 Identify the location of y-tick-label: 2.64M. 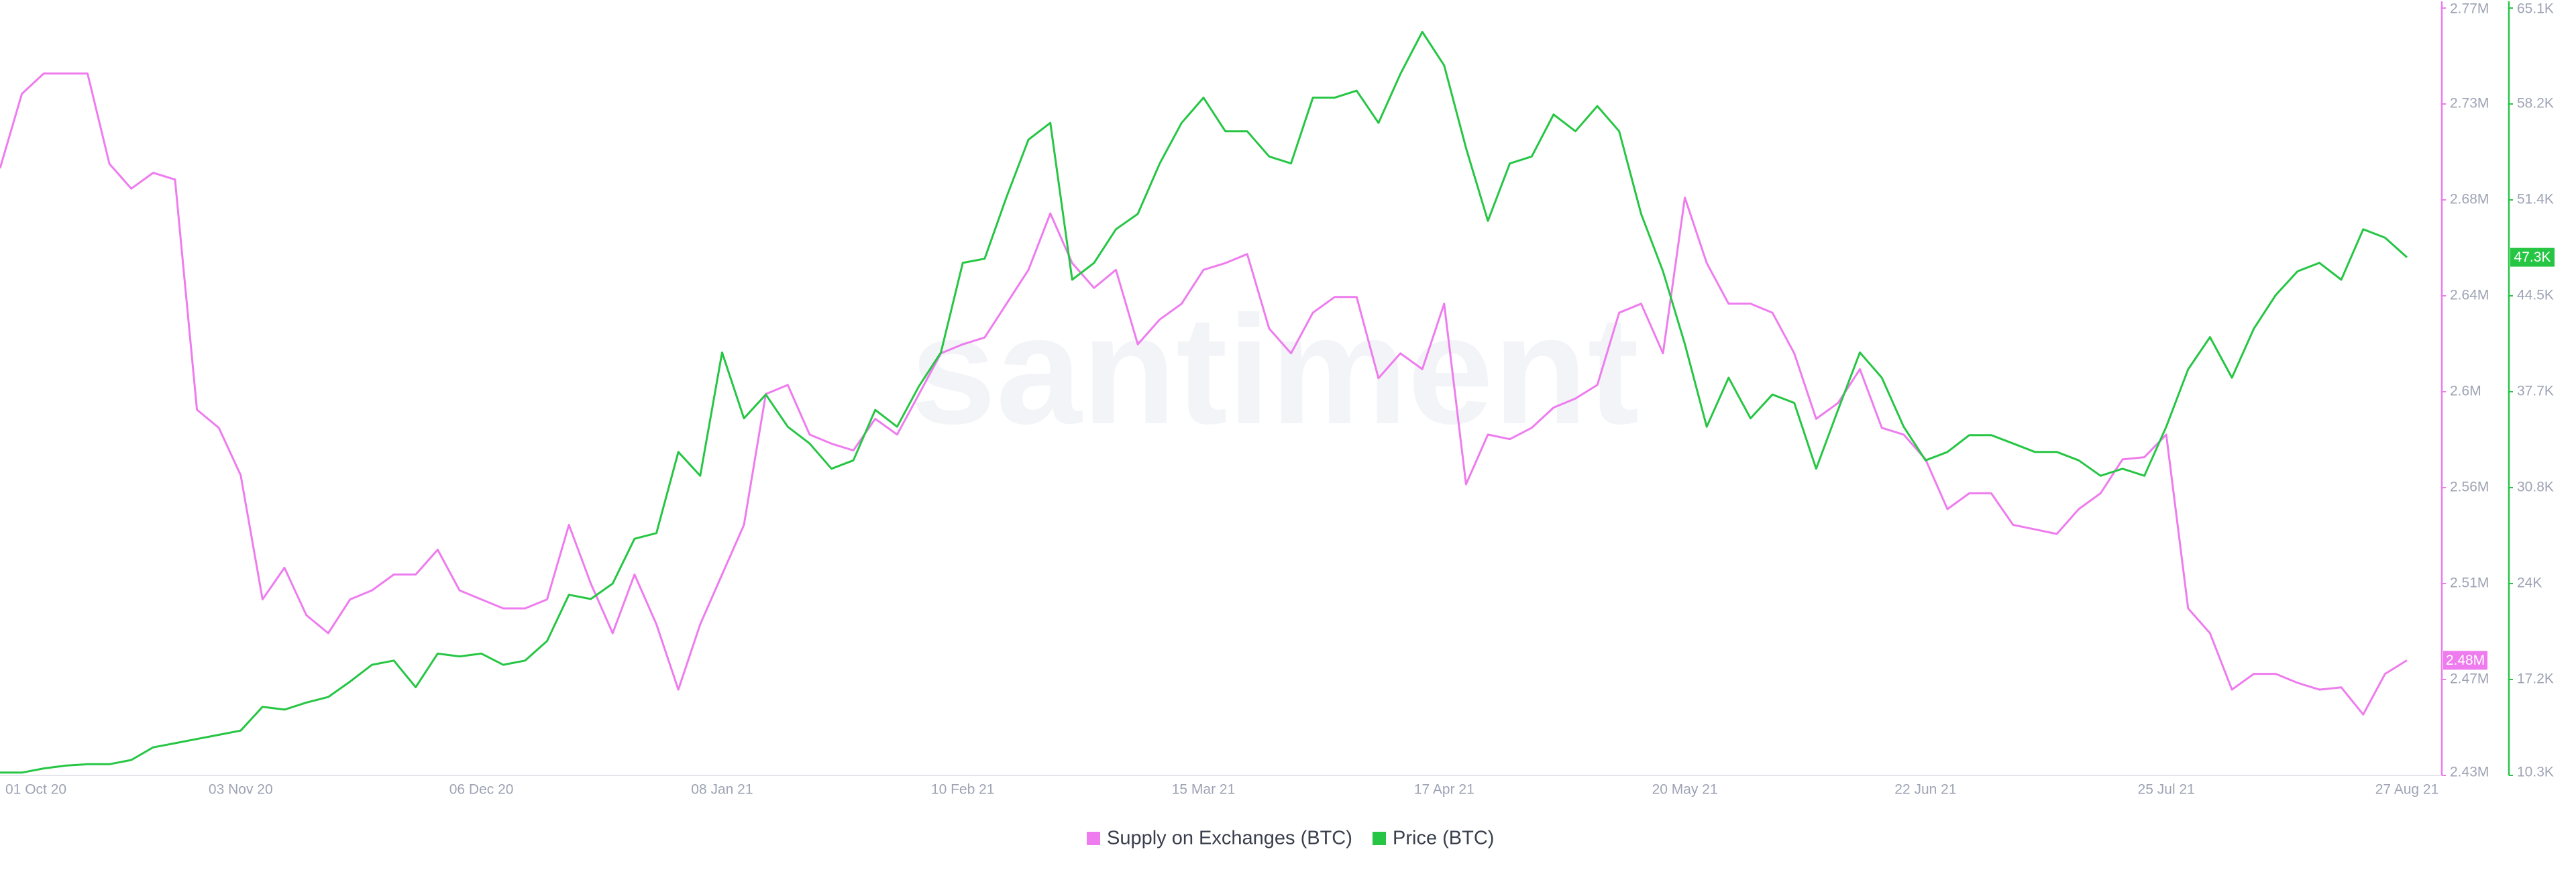
(2469, 295).